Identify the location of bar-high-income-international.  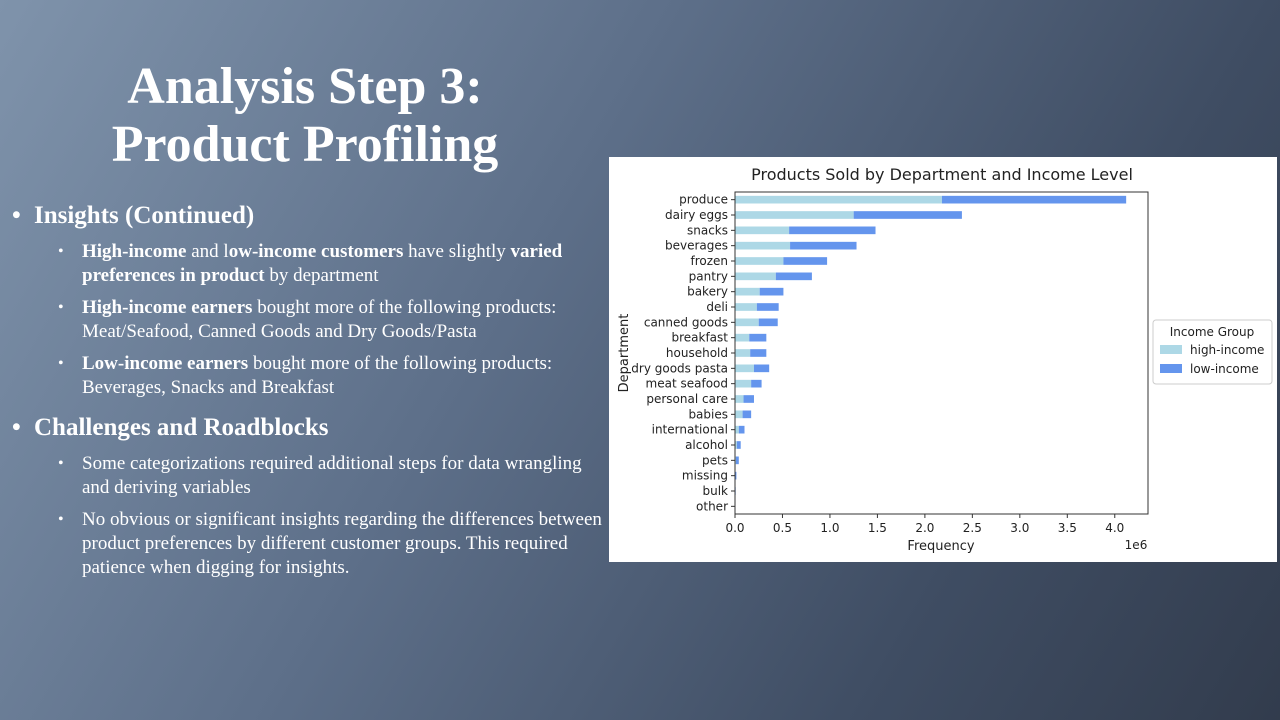
(737, 429).